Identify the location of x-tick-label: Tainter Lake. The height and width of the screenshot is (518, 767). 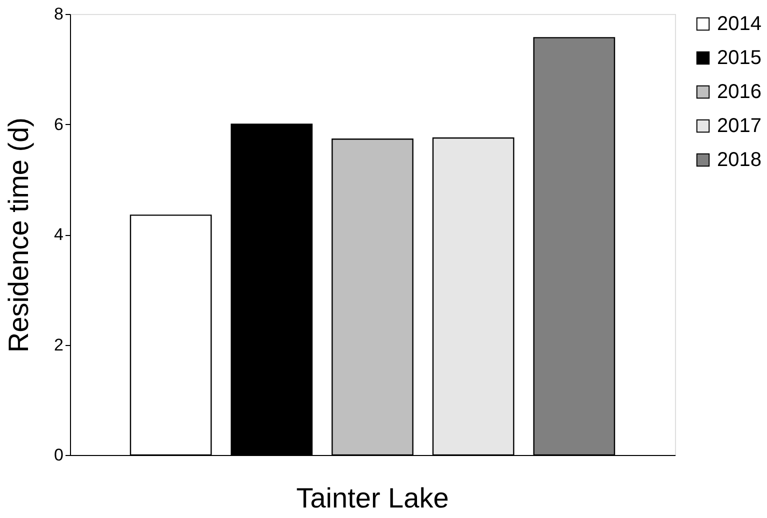
(372, 498).